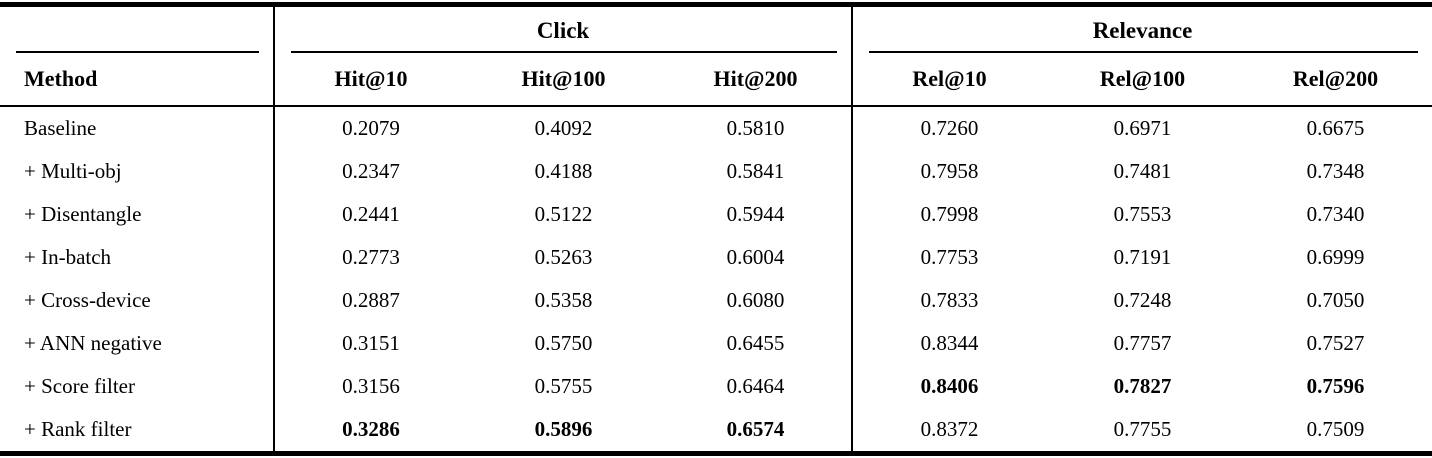 Image resolution: width=1432 pixels, height=458 pixels. What do you see at coordinates (370, 431) in the screenshot?
I see `cell-hit10: 0.3286` at bounding box center [370, 431].